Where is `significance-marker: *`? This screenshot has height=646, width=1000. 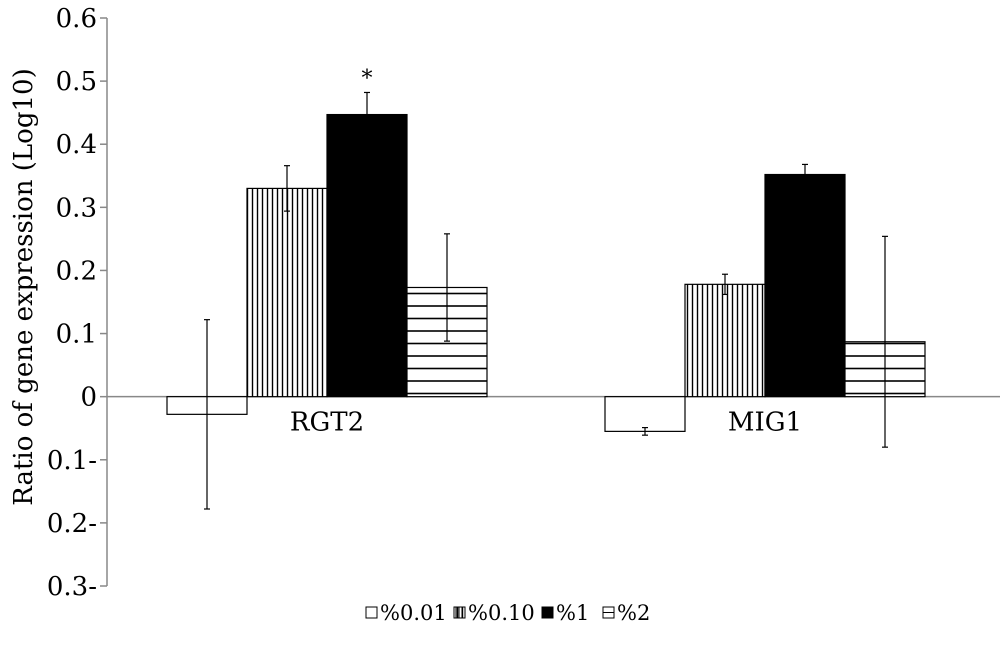 significance-marker: * is located at coordinates (367, 78).